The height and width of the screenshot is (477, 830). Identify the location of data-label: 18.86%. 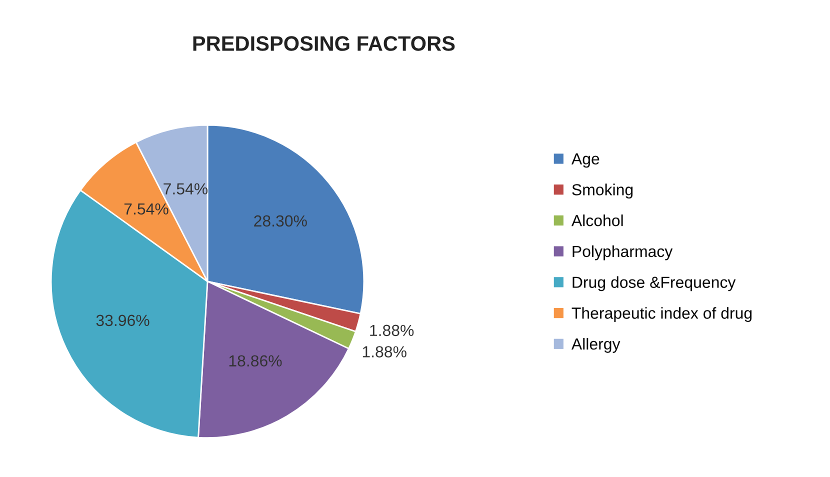
(255, 361).